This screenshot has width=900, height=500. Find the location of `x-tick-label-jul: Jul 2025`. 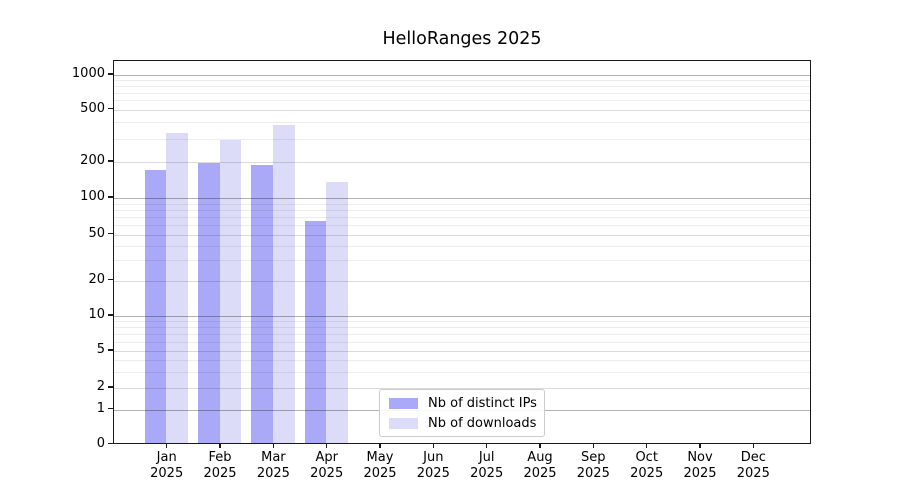

x-tick-label-jul: Jul 2025 is located at coordinates (487, 465).